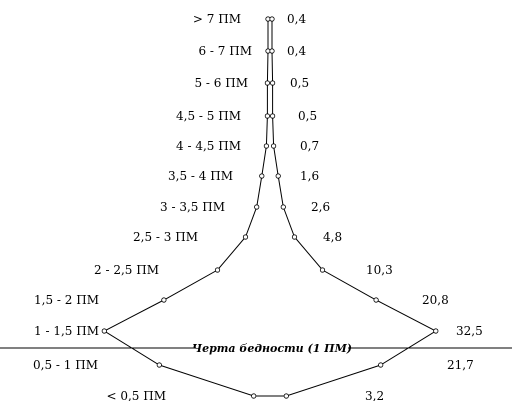 The width and height of the screenshot is (512, 401). Describe the element at coordinates (299, 83) in the screenshot. I see `value-label-2: 0,5` at that location.